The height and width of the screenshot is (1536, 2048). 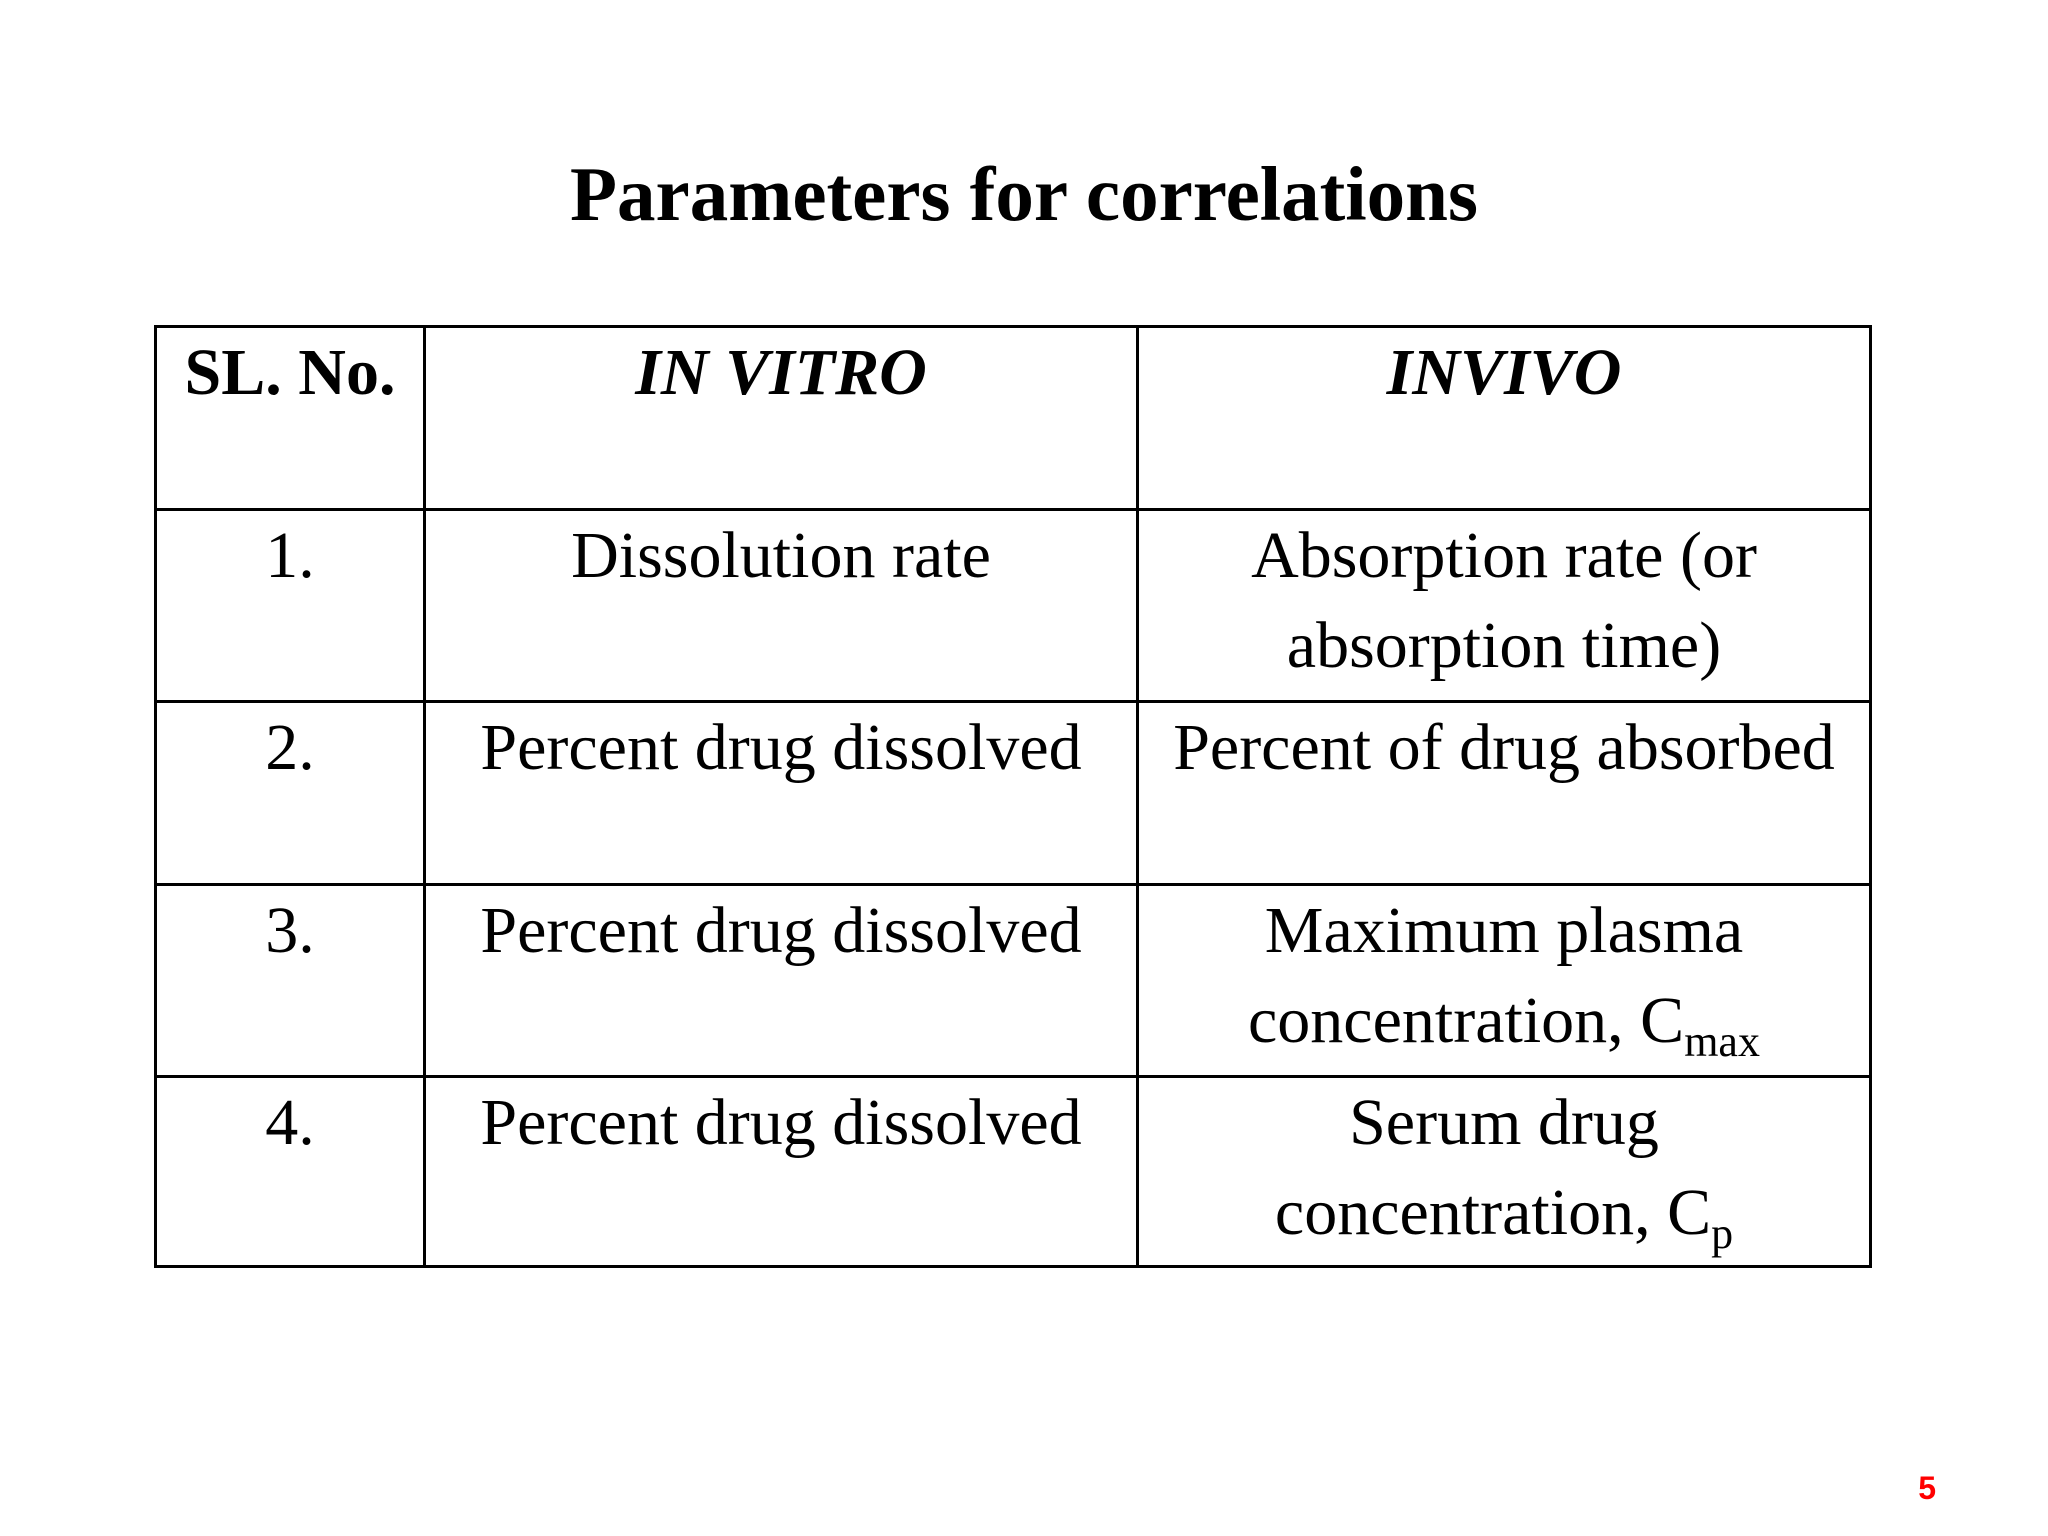 I want to click on cell-in-vitro: Dissolution rate, so click(x=781, y=605).